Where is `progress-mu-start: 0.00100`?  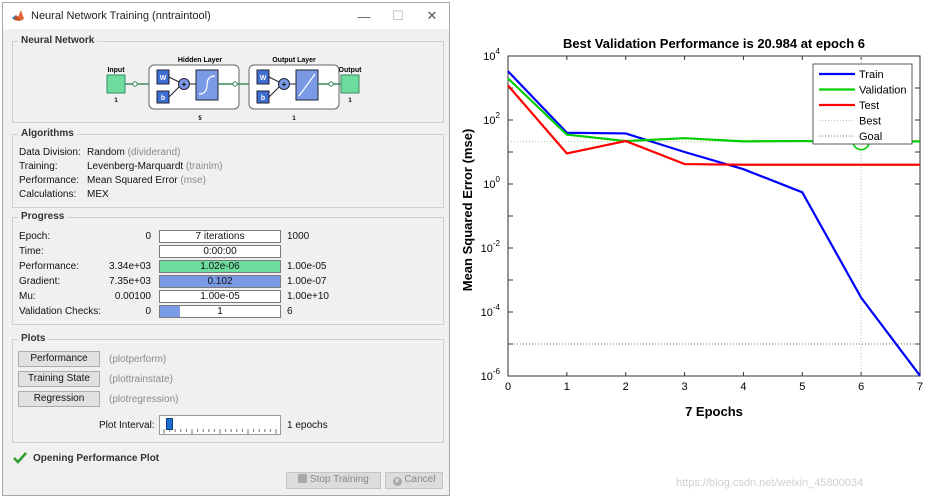 progress-mu-start: 0.00100 is located at coordinates (132, 296).